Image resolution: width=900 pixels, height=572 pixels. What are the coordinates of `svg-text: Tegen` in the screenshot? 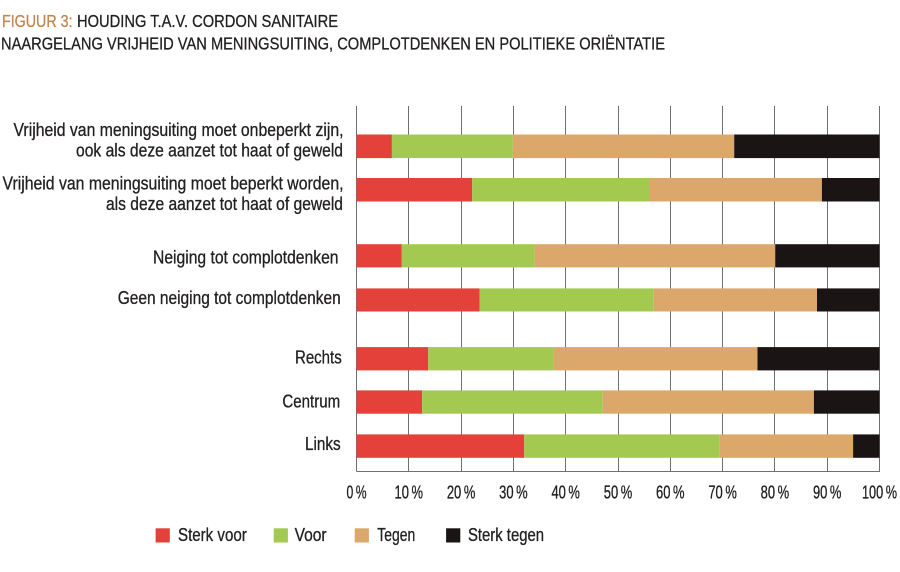 It's located at (396, 535).